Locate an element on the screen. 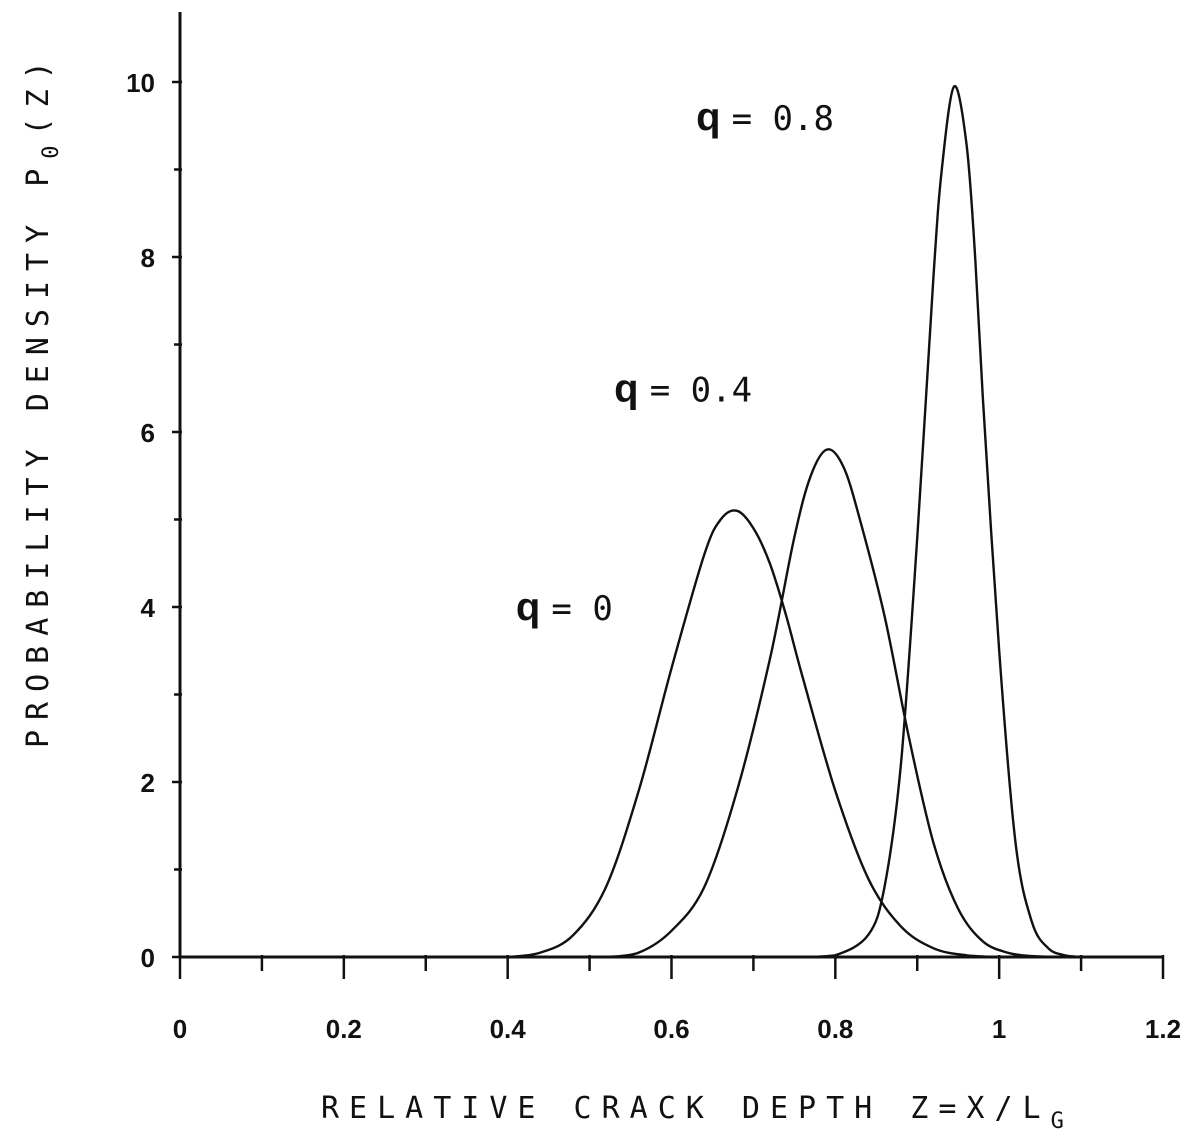 This screenshot has height=1142, width=1187. x-axis-title: RELATIVE CRACK DEPTH Z=X/LG is located at coordinates (697, 1112).